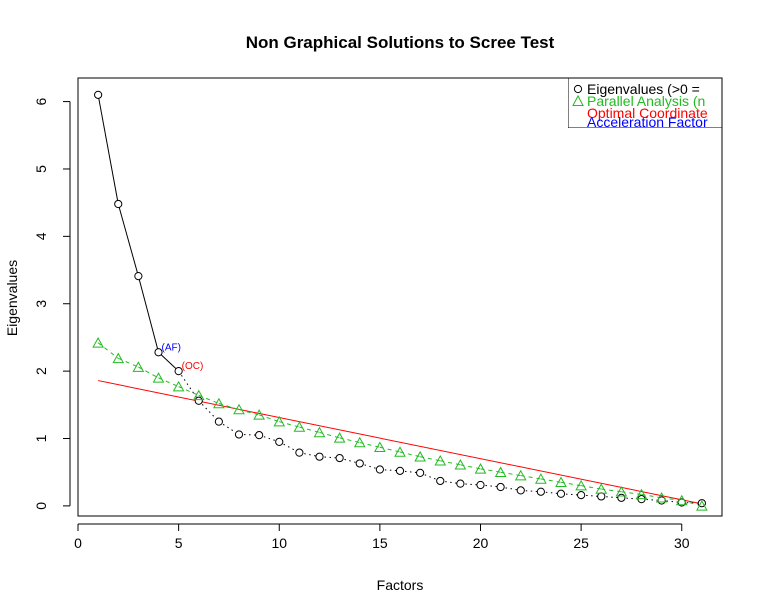 The height and width of the screenshot is (615, 763). Describe the element at coordinates (481, 543) in the screenshot. I see `x-tick-label: 20` at that location.